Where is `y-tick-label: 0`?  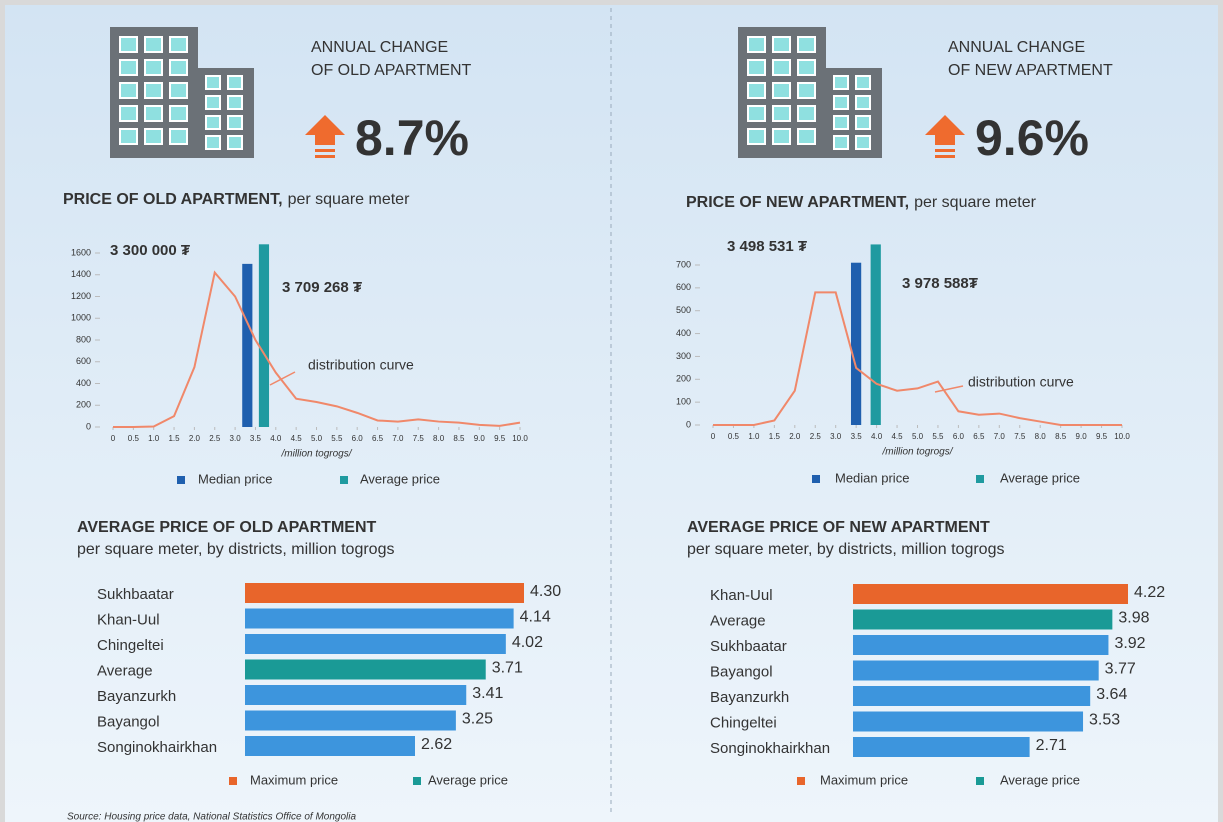 y-tick-label: 0 is located at coordinates (88, 426).